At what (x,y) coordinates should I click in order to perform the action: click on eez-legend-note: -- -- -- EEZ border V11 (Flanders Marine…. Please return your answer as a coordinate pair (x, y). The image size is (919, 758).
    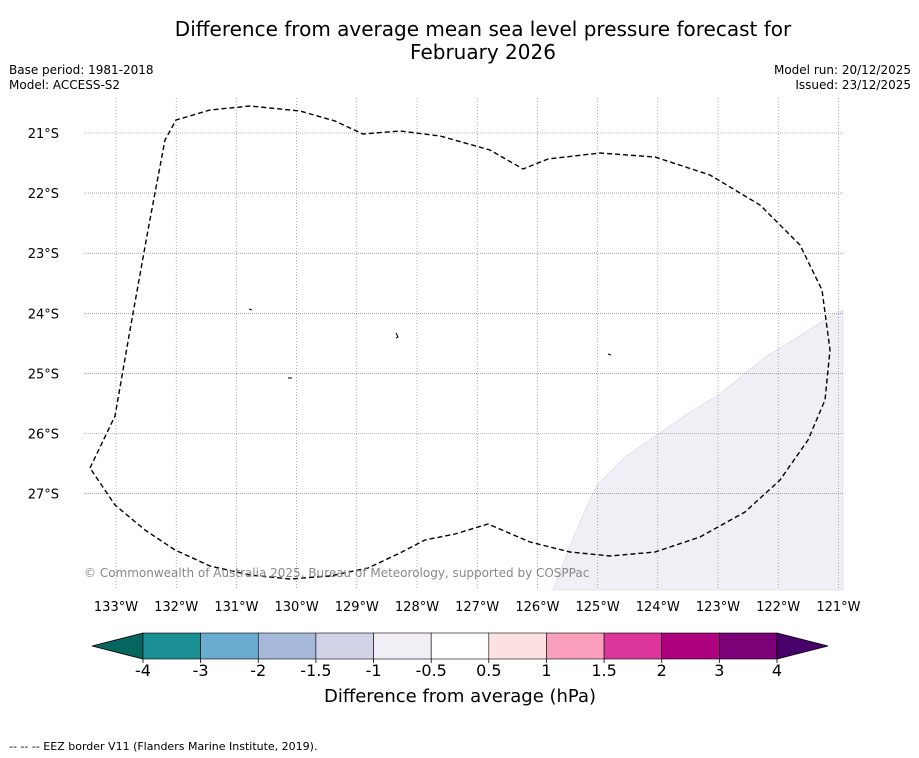
    Looking at the image, I should click on (163, 746).